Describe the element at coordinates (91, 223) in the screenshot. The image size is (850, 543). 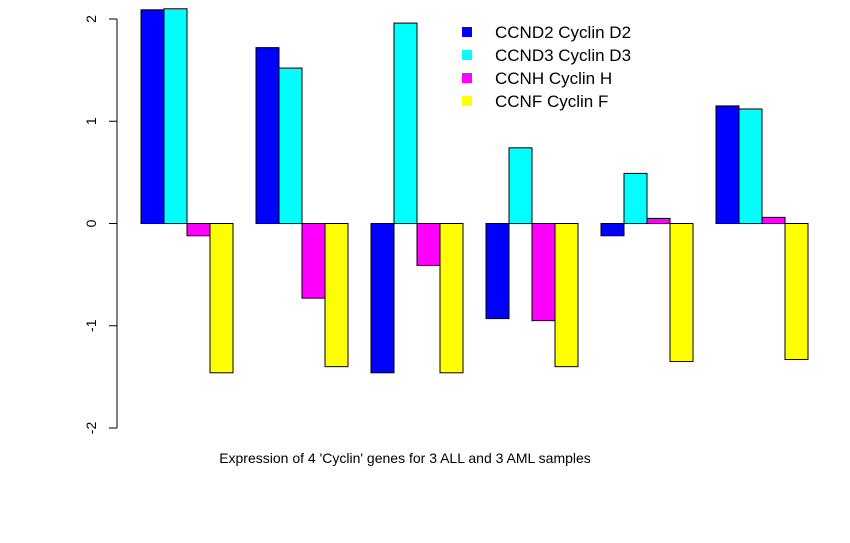
I see `y-tick-label: 0` at that location.